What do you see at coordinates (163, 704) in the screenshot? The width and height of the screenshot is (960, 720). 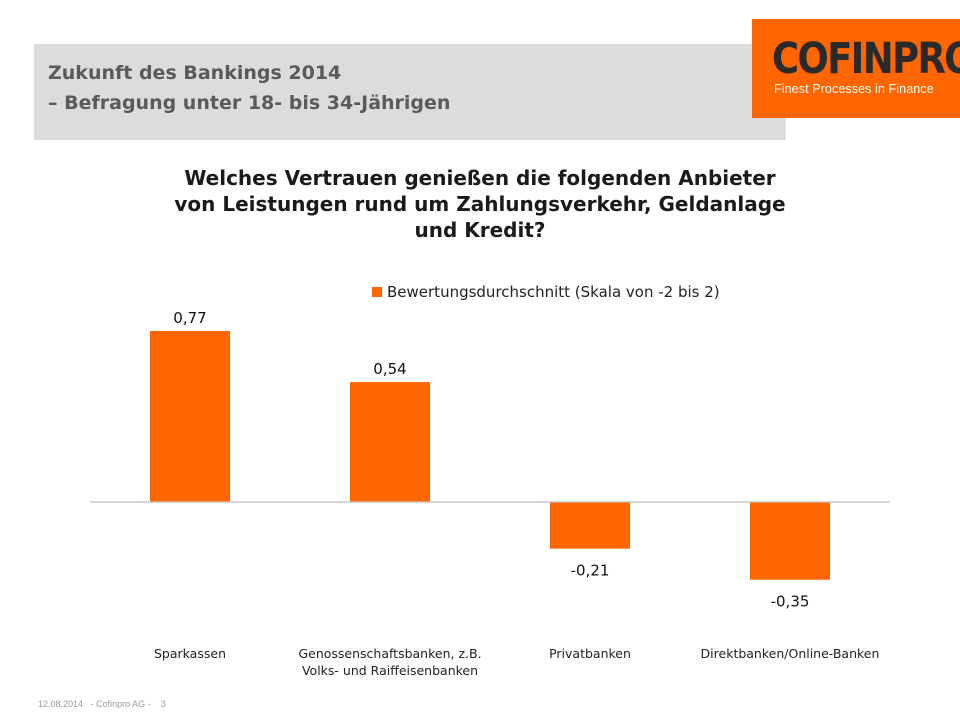 I see `footer-page-number: 3` at bounding box center [163, 704].